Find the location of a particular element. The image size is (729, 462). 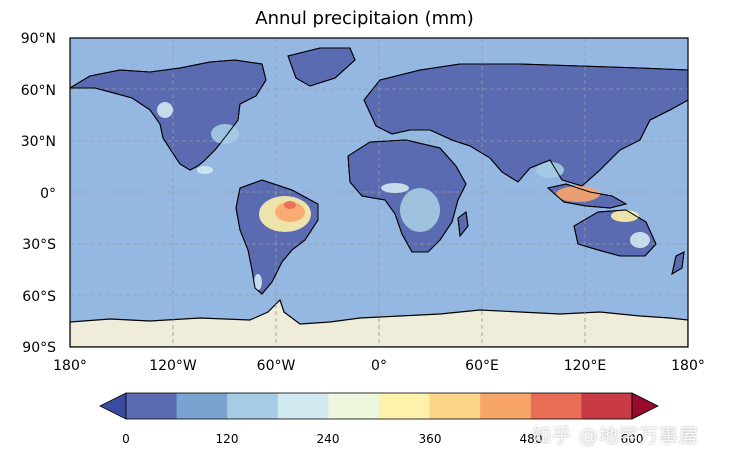

lat-tick-label: 0° is located at coordinates (48, 194).